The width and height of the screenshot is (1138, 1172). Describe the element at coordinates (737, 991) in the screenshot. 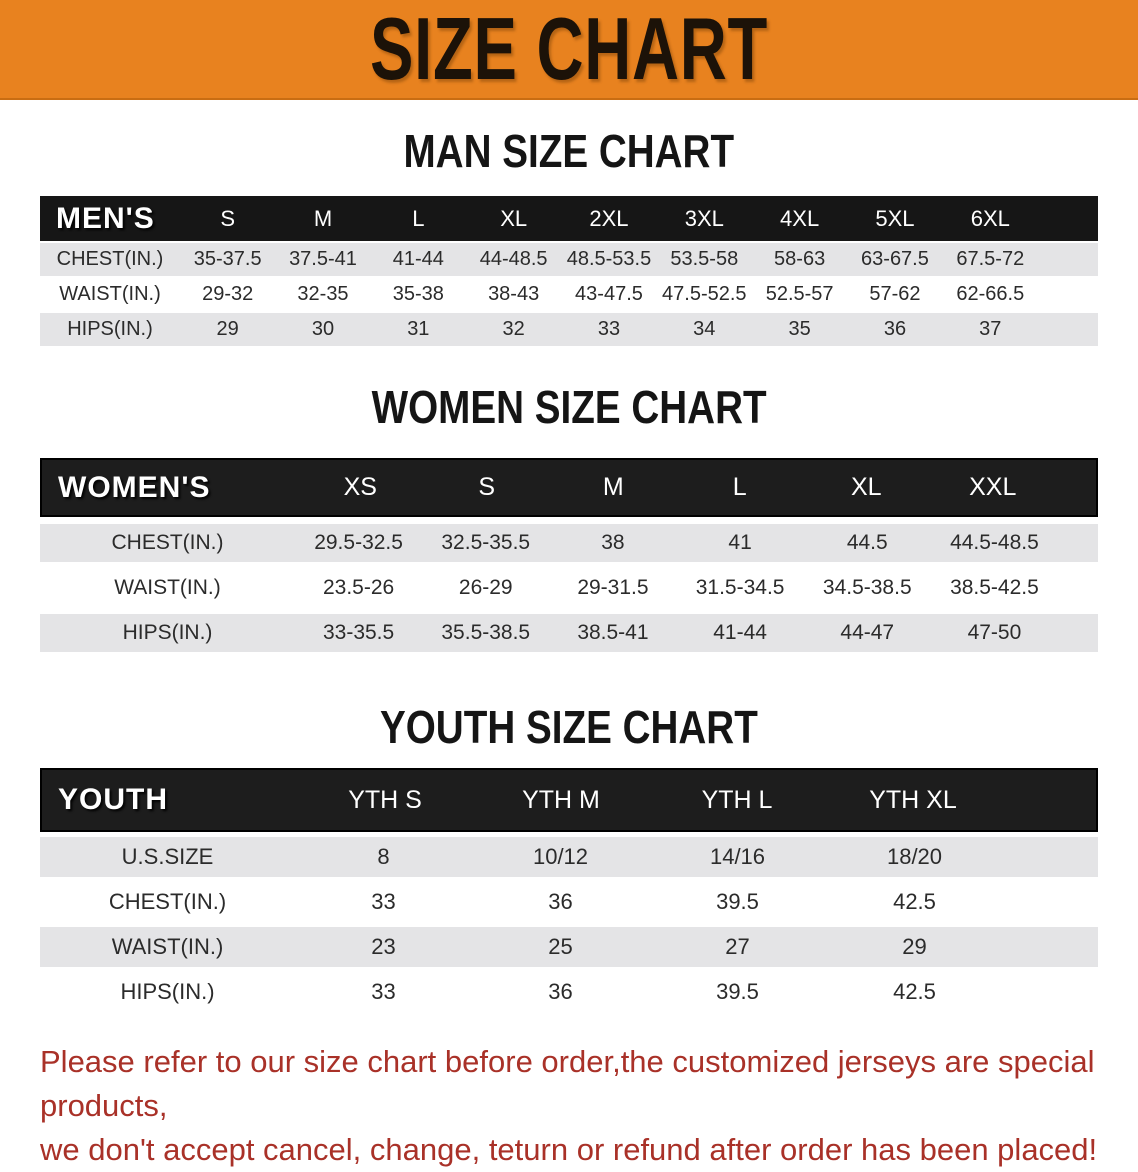

I see `size-value-cell: 39.5` at that location.